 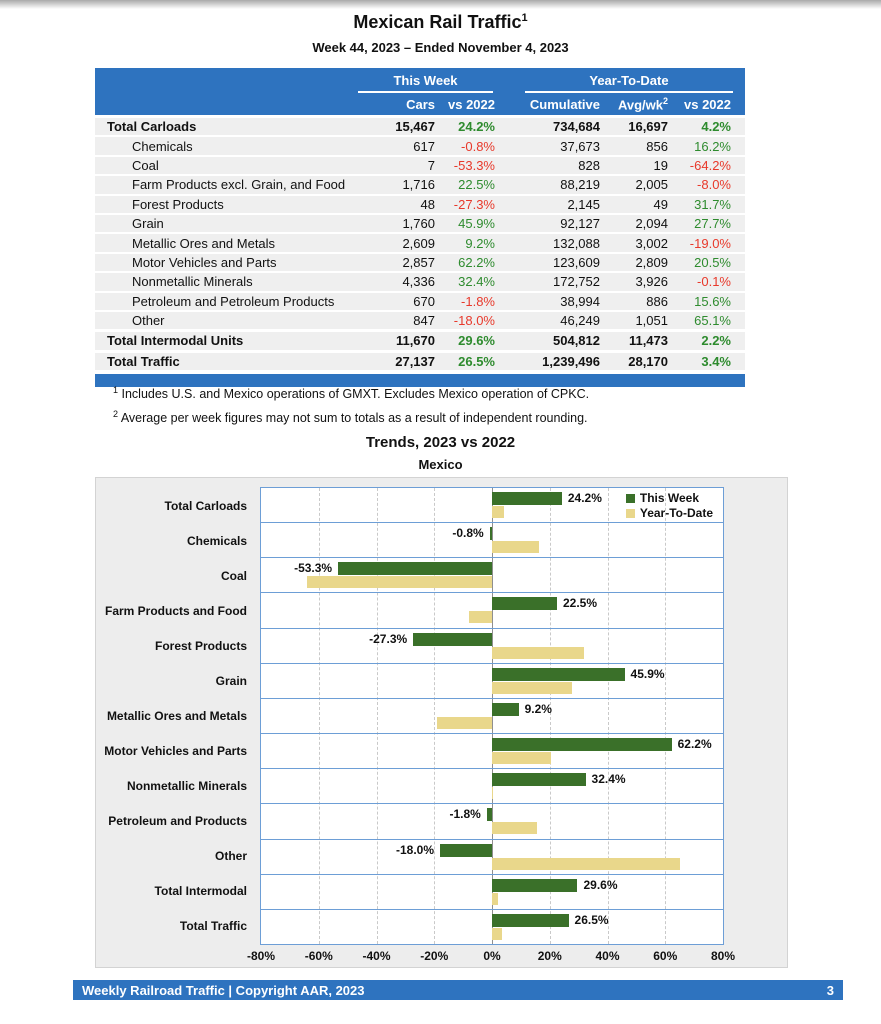 I want to click on cars-value: 15,467, so click(x=415, y=127).